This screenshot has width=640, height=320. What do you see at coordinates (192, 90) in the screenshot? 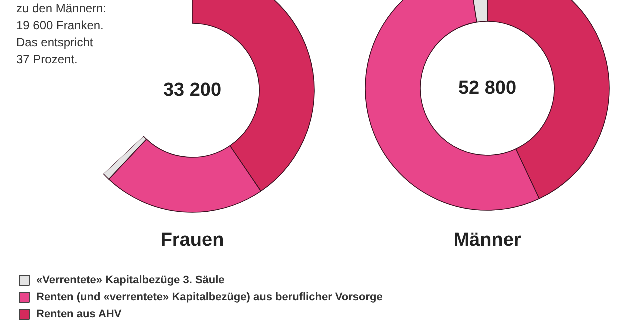
I see `text: 33 200` at bounding box center [192, 90].